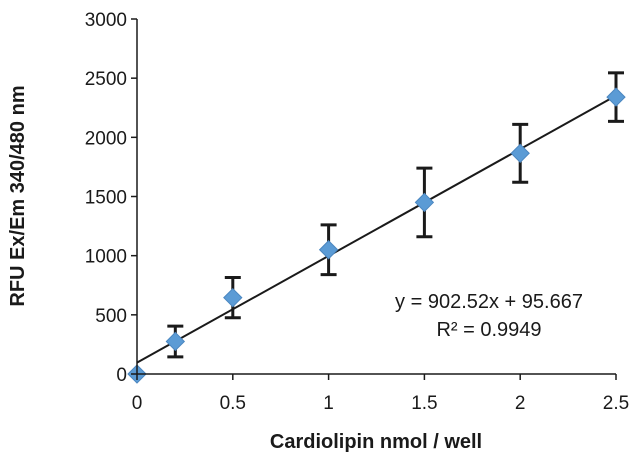 The height and width of the screenshot is (457, 640). Describe the element at coordinates (488, 330) in the screenshot. I see `trendline-r-squared: R² = 0.9949` at that location.